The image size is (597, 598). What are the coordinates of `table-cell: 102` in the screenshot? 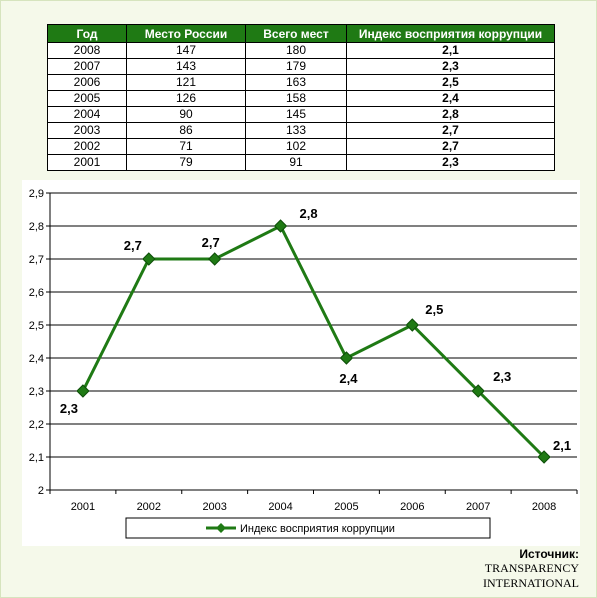 It's located at (296, 146).